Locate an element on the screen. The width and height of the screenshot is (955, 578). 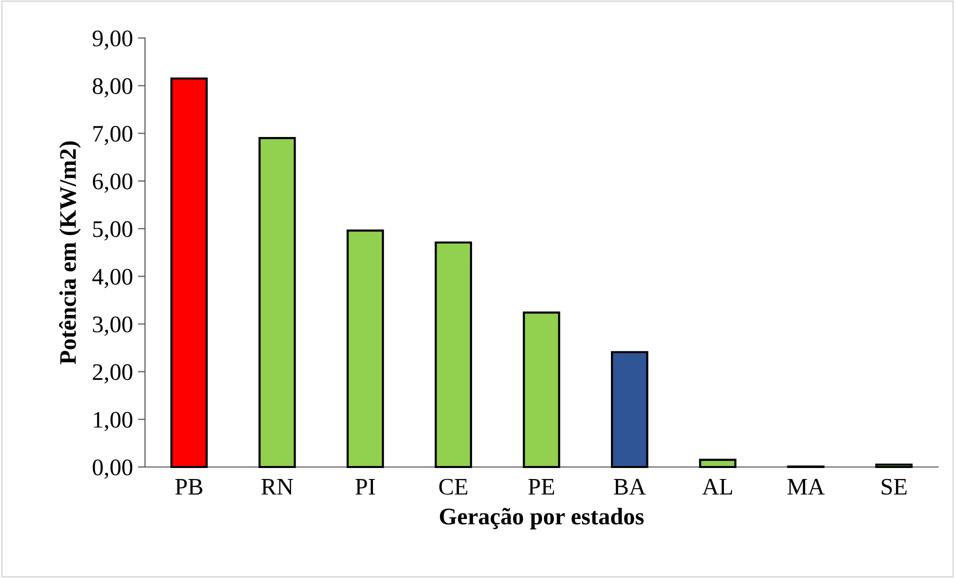
x-axis-title: Geração por estados is located at coordinates (542, 519).